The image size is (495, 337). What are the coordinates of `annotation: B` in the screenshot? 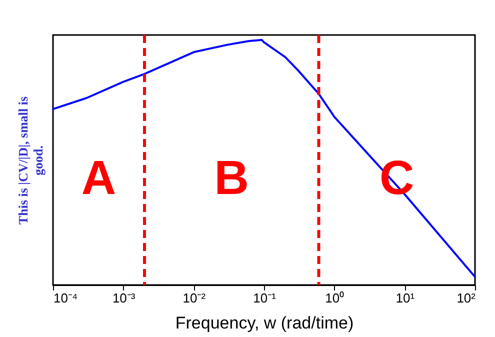 It's located at (231, 178).